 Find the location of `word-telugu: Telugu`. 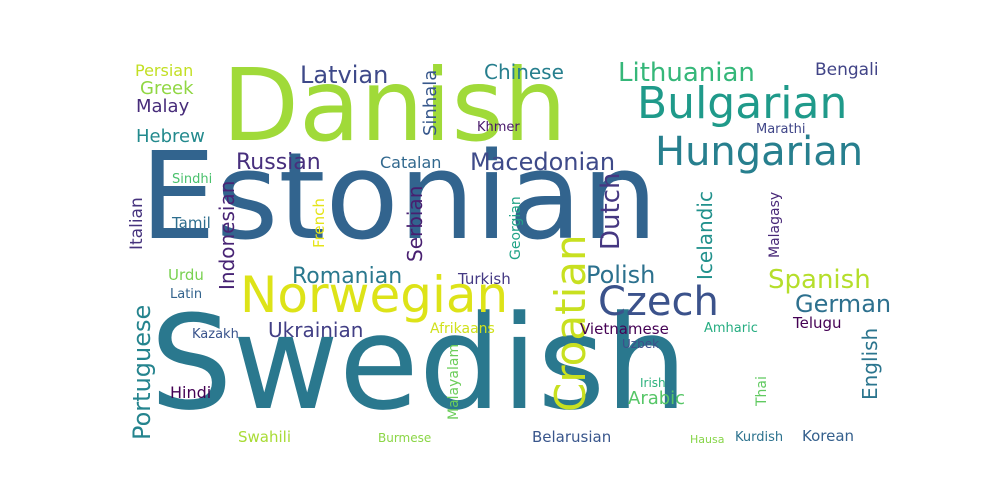

word-telugu: Telugu is located at coordinates (817, 323).